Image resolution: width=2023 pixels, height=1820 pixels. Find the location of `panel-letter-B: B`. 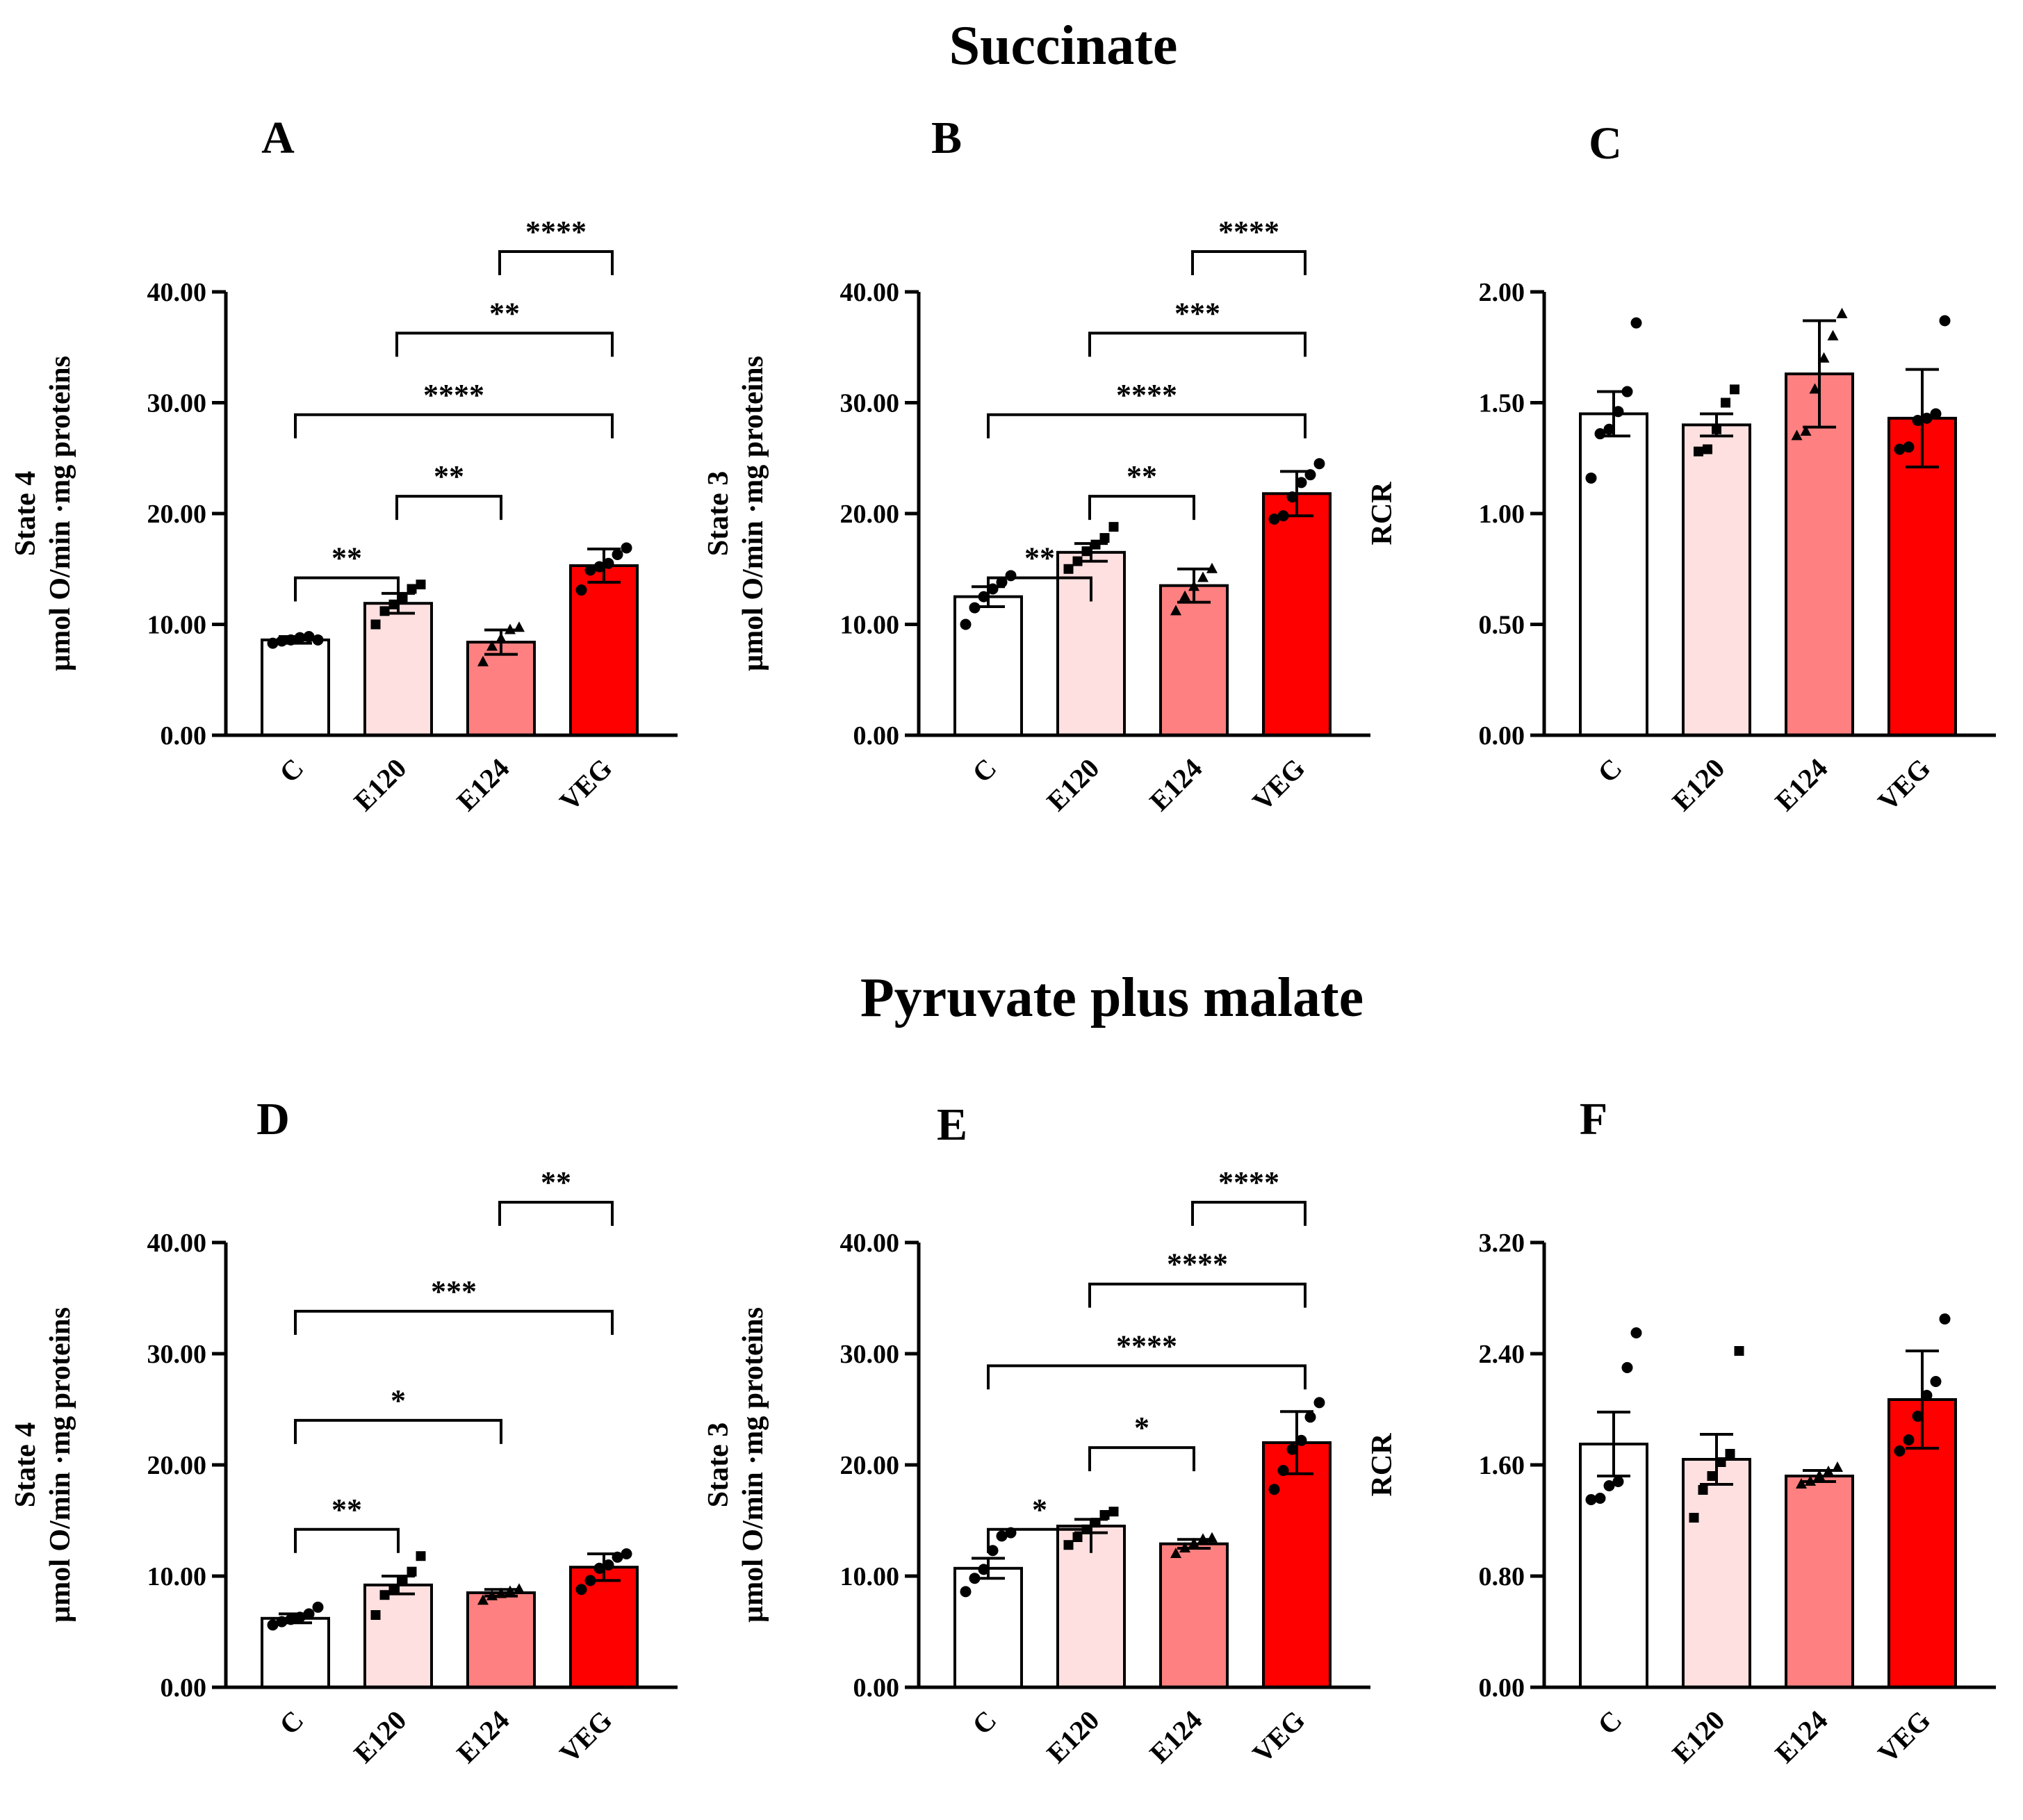

panel-letter-B: B is located at coordinates (946, 138).